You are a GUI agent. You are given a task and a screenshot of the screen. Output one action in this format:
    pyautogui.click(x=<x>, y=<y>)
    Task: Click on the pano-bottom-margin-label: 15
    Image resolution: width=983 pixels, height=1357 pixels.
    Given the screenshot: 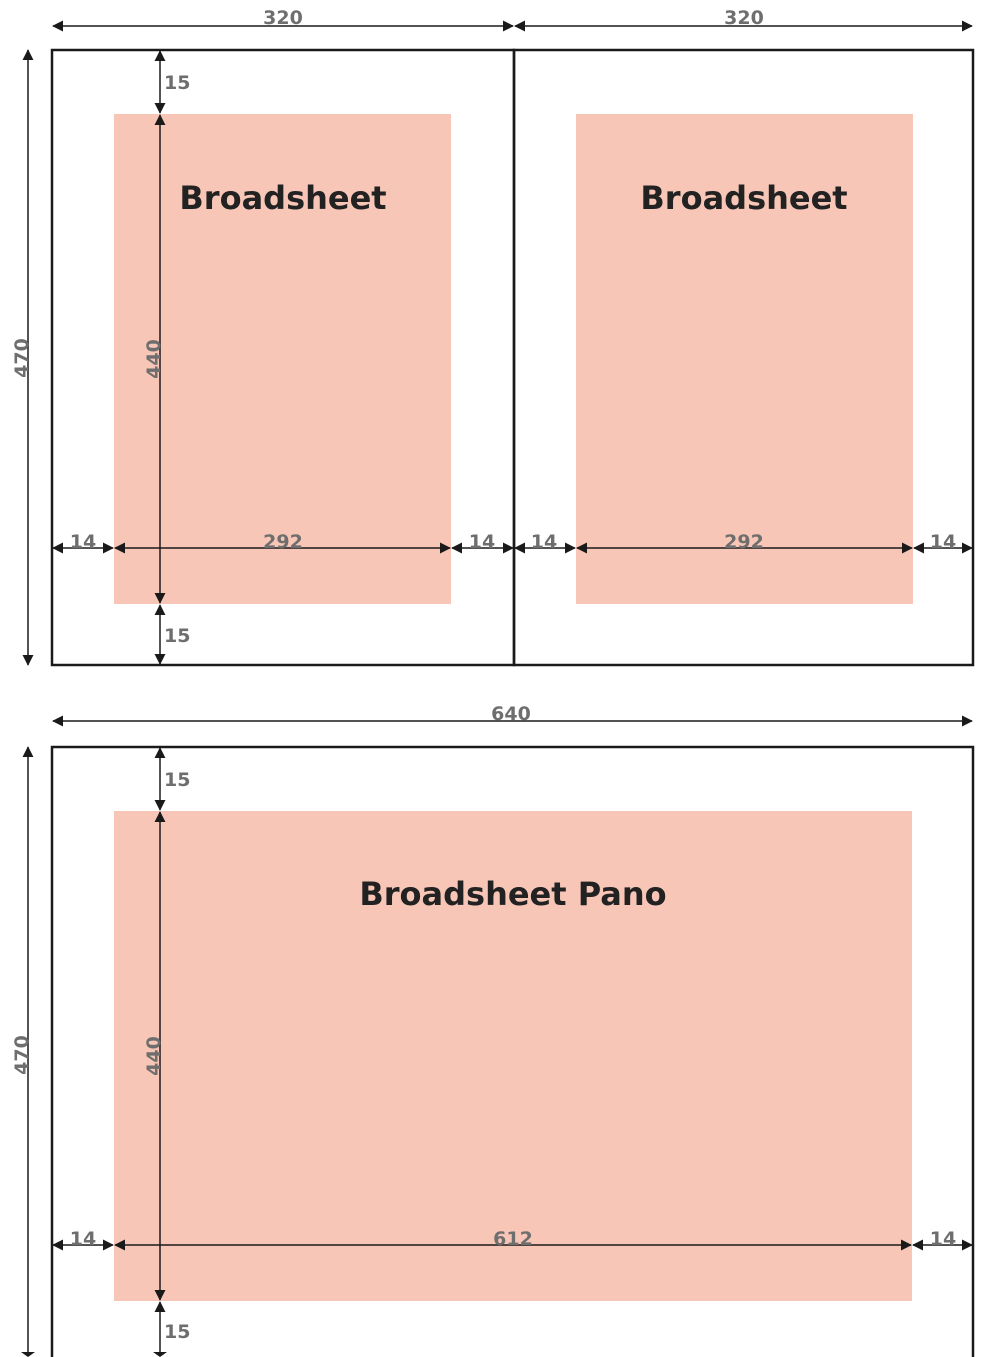 What is the action you would take?
    pyautogui.click(x=177, y=1332)
    